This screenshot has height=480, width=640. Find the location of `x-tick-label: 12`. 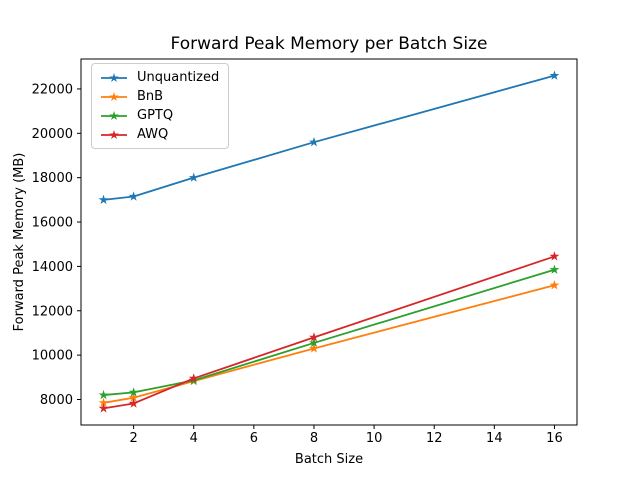

x-tick-label: 12 is located at coordinates (434, 438).